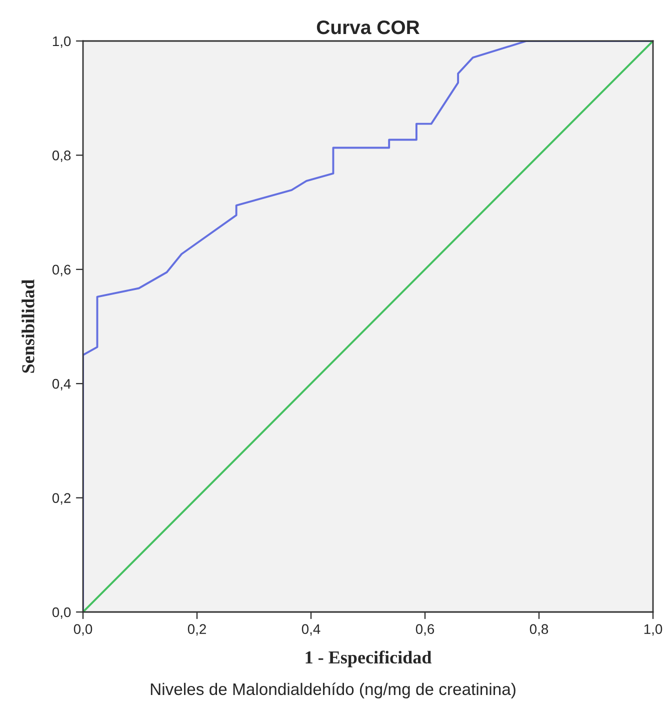  What do you see at coordinates (653, 630) in the screenshot?
I see `x-tick-label: 1,0` at bounding box center [653, 630].